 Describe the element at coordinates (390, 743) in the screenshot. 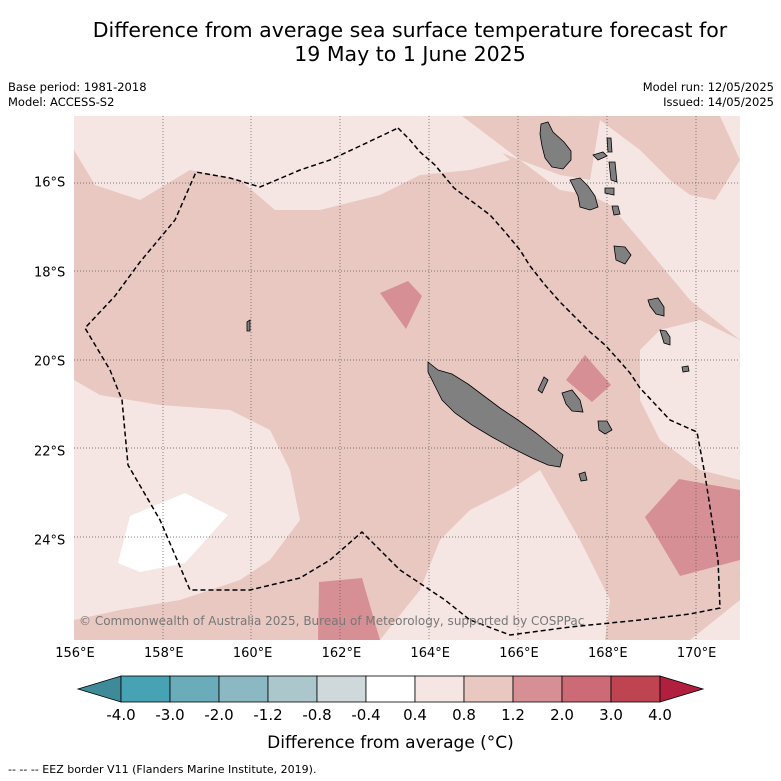

I see `colorbar-title: Difference from average (°C)` at that location.